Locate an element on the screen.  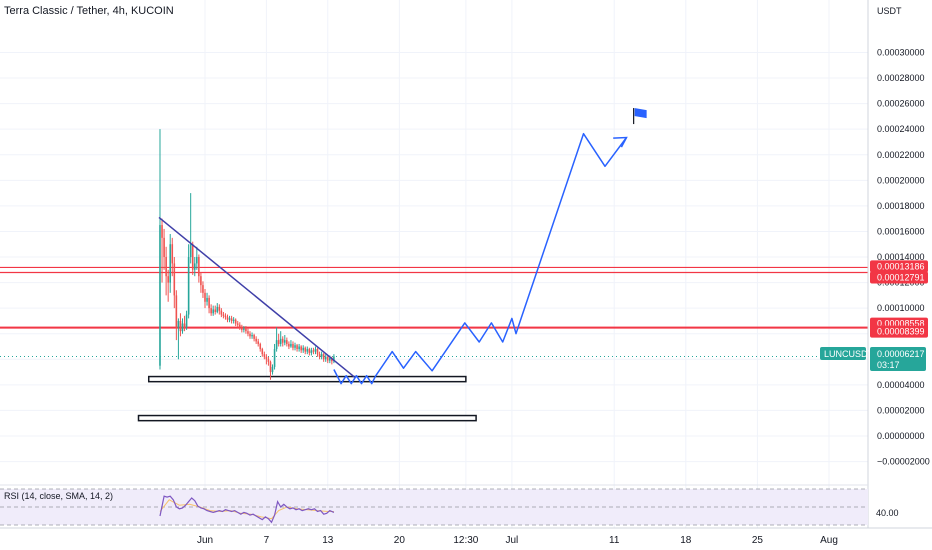
price-tick-label: 0.00030000 is located at coordinates (901, 52).